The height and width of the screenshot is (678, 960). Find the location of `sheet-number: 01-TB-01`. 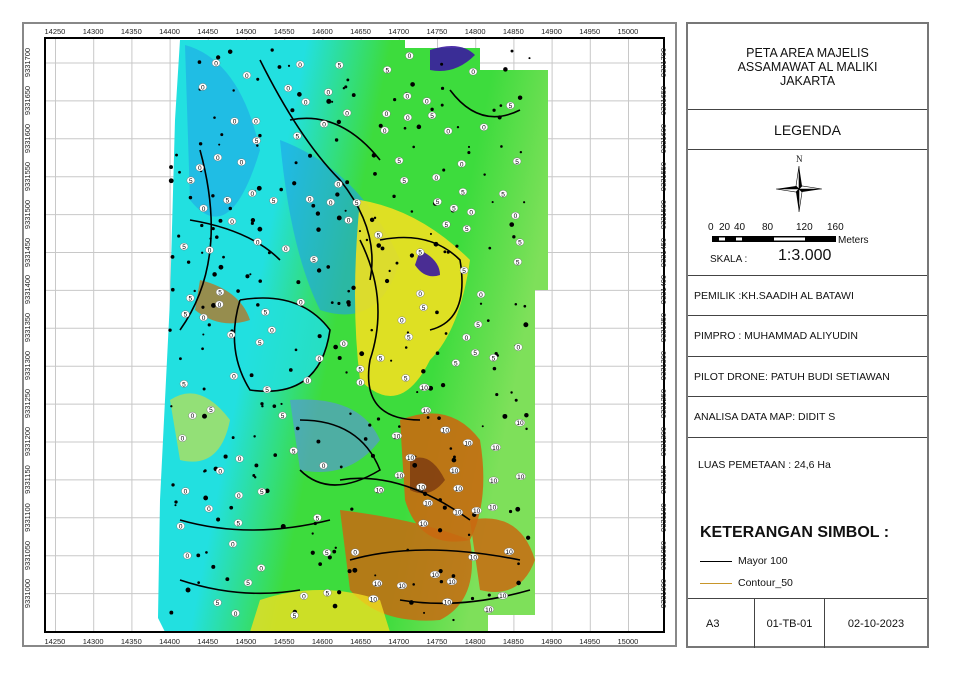

sheet-number: 01-TB-01 is located at coordinates (790, 623).